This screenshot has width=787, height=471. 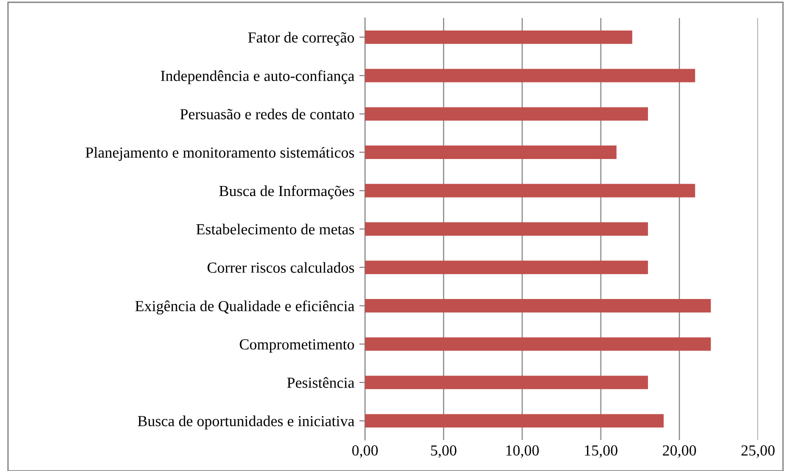 I want to click on y-tick-label: Persuasão e redes de contato, so click(x=267, y=114).